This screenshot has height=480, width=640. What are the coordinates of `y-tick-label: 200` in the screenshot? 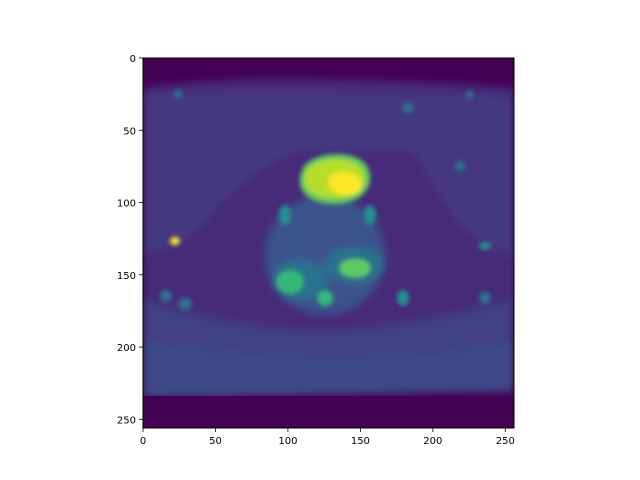 It's located at (126, 348).